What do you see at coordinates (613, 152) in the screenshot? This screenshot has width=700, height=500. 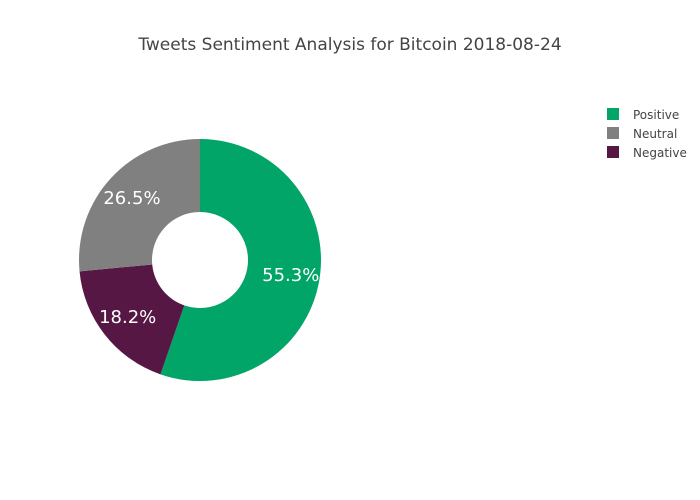 I see `legend-swatch-negative` at bounding box center [613, 152].